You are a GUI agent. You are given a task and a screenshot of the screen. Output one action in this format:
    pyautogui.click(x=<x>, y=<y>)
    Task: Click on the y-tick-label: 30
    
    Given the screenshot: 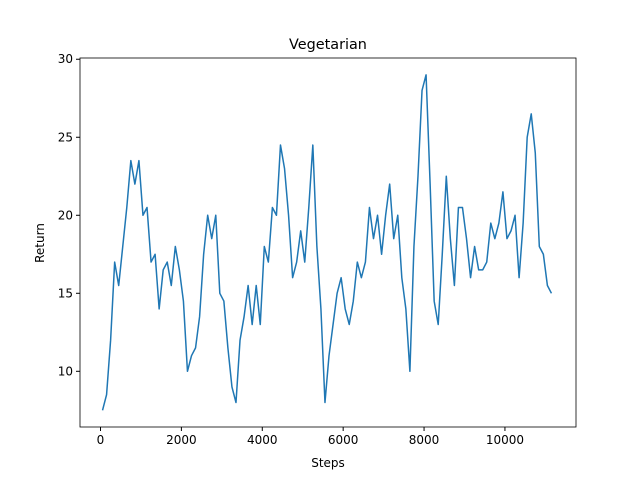 What is the action you would take?
    pyautogui.click(x=65, y=59)
    